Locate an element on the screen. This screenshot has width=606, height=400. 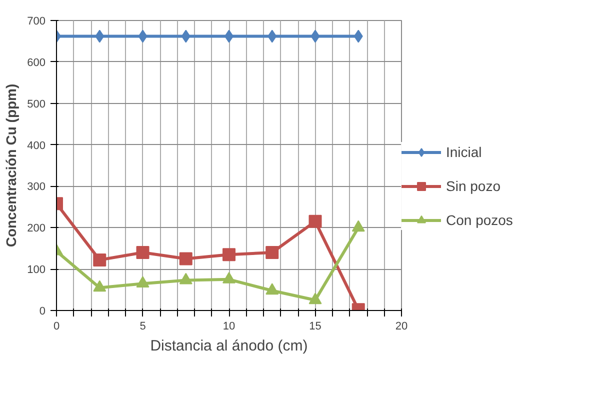
y-tick-label: 0 is located at coordinates (42, 312).